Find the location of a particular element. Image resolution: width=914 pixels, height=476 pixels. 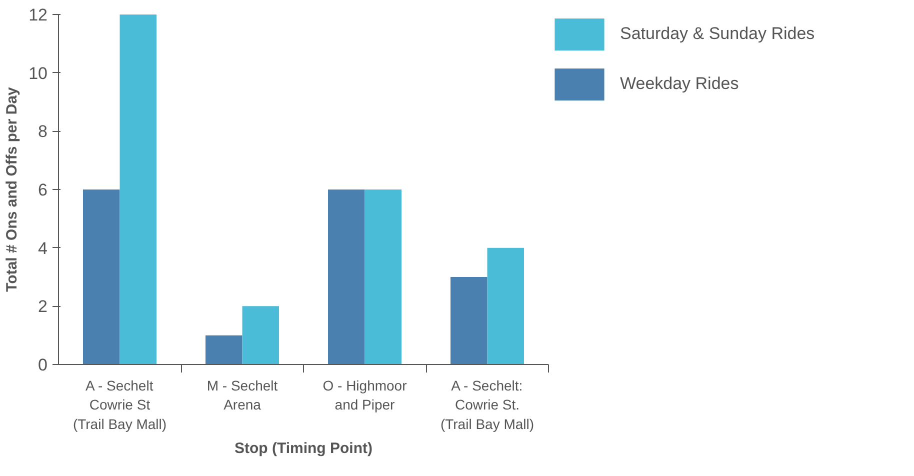

y-tick-label: 12 is located at coordinates (38, 15).